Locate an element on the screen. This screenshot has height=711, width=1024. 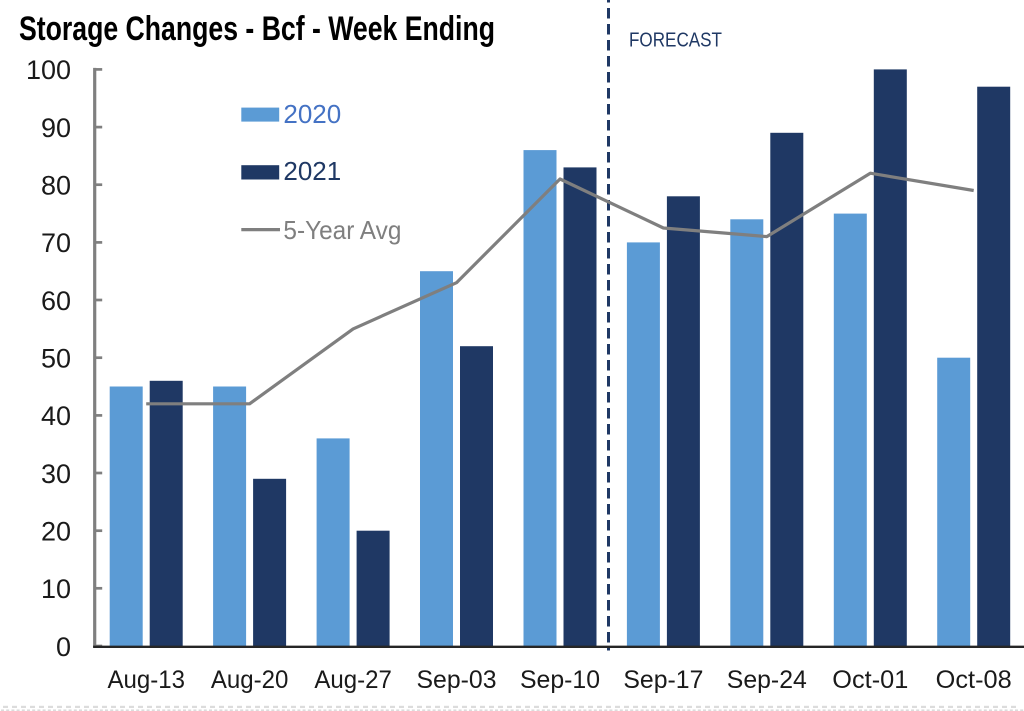
svg-text:Storage Changes - Bcf - Week E: Storage Changes - Bcf - Week Ending is located at coordinates (257, 29).